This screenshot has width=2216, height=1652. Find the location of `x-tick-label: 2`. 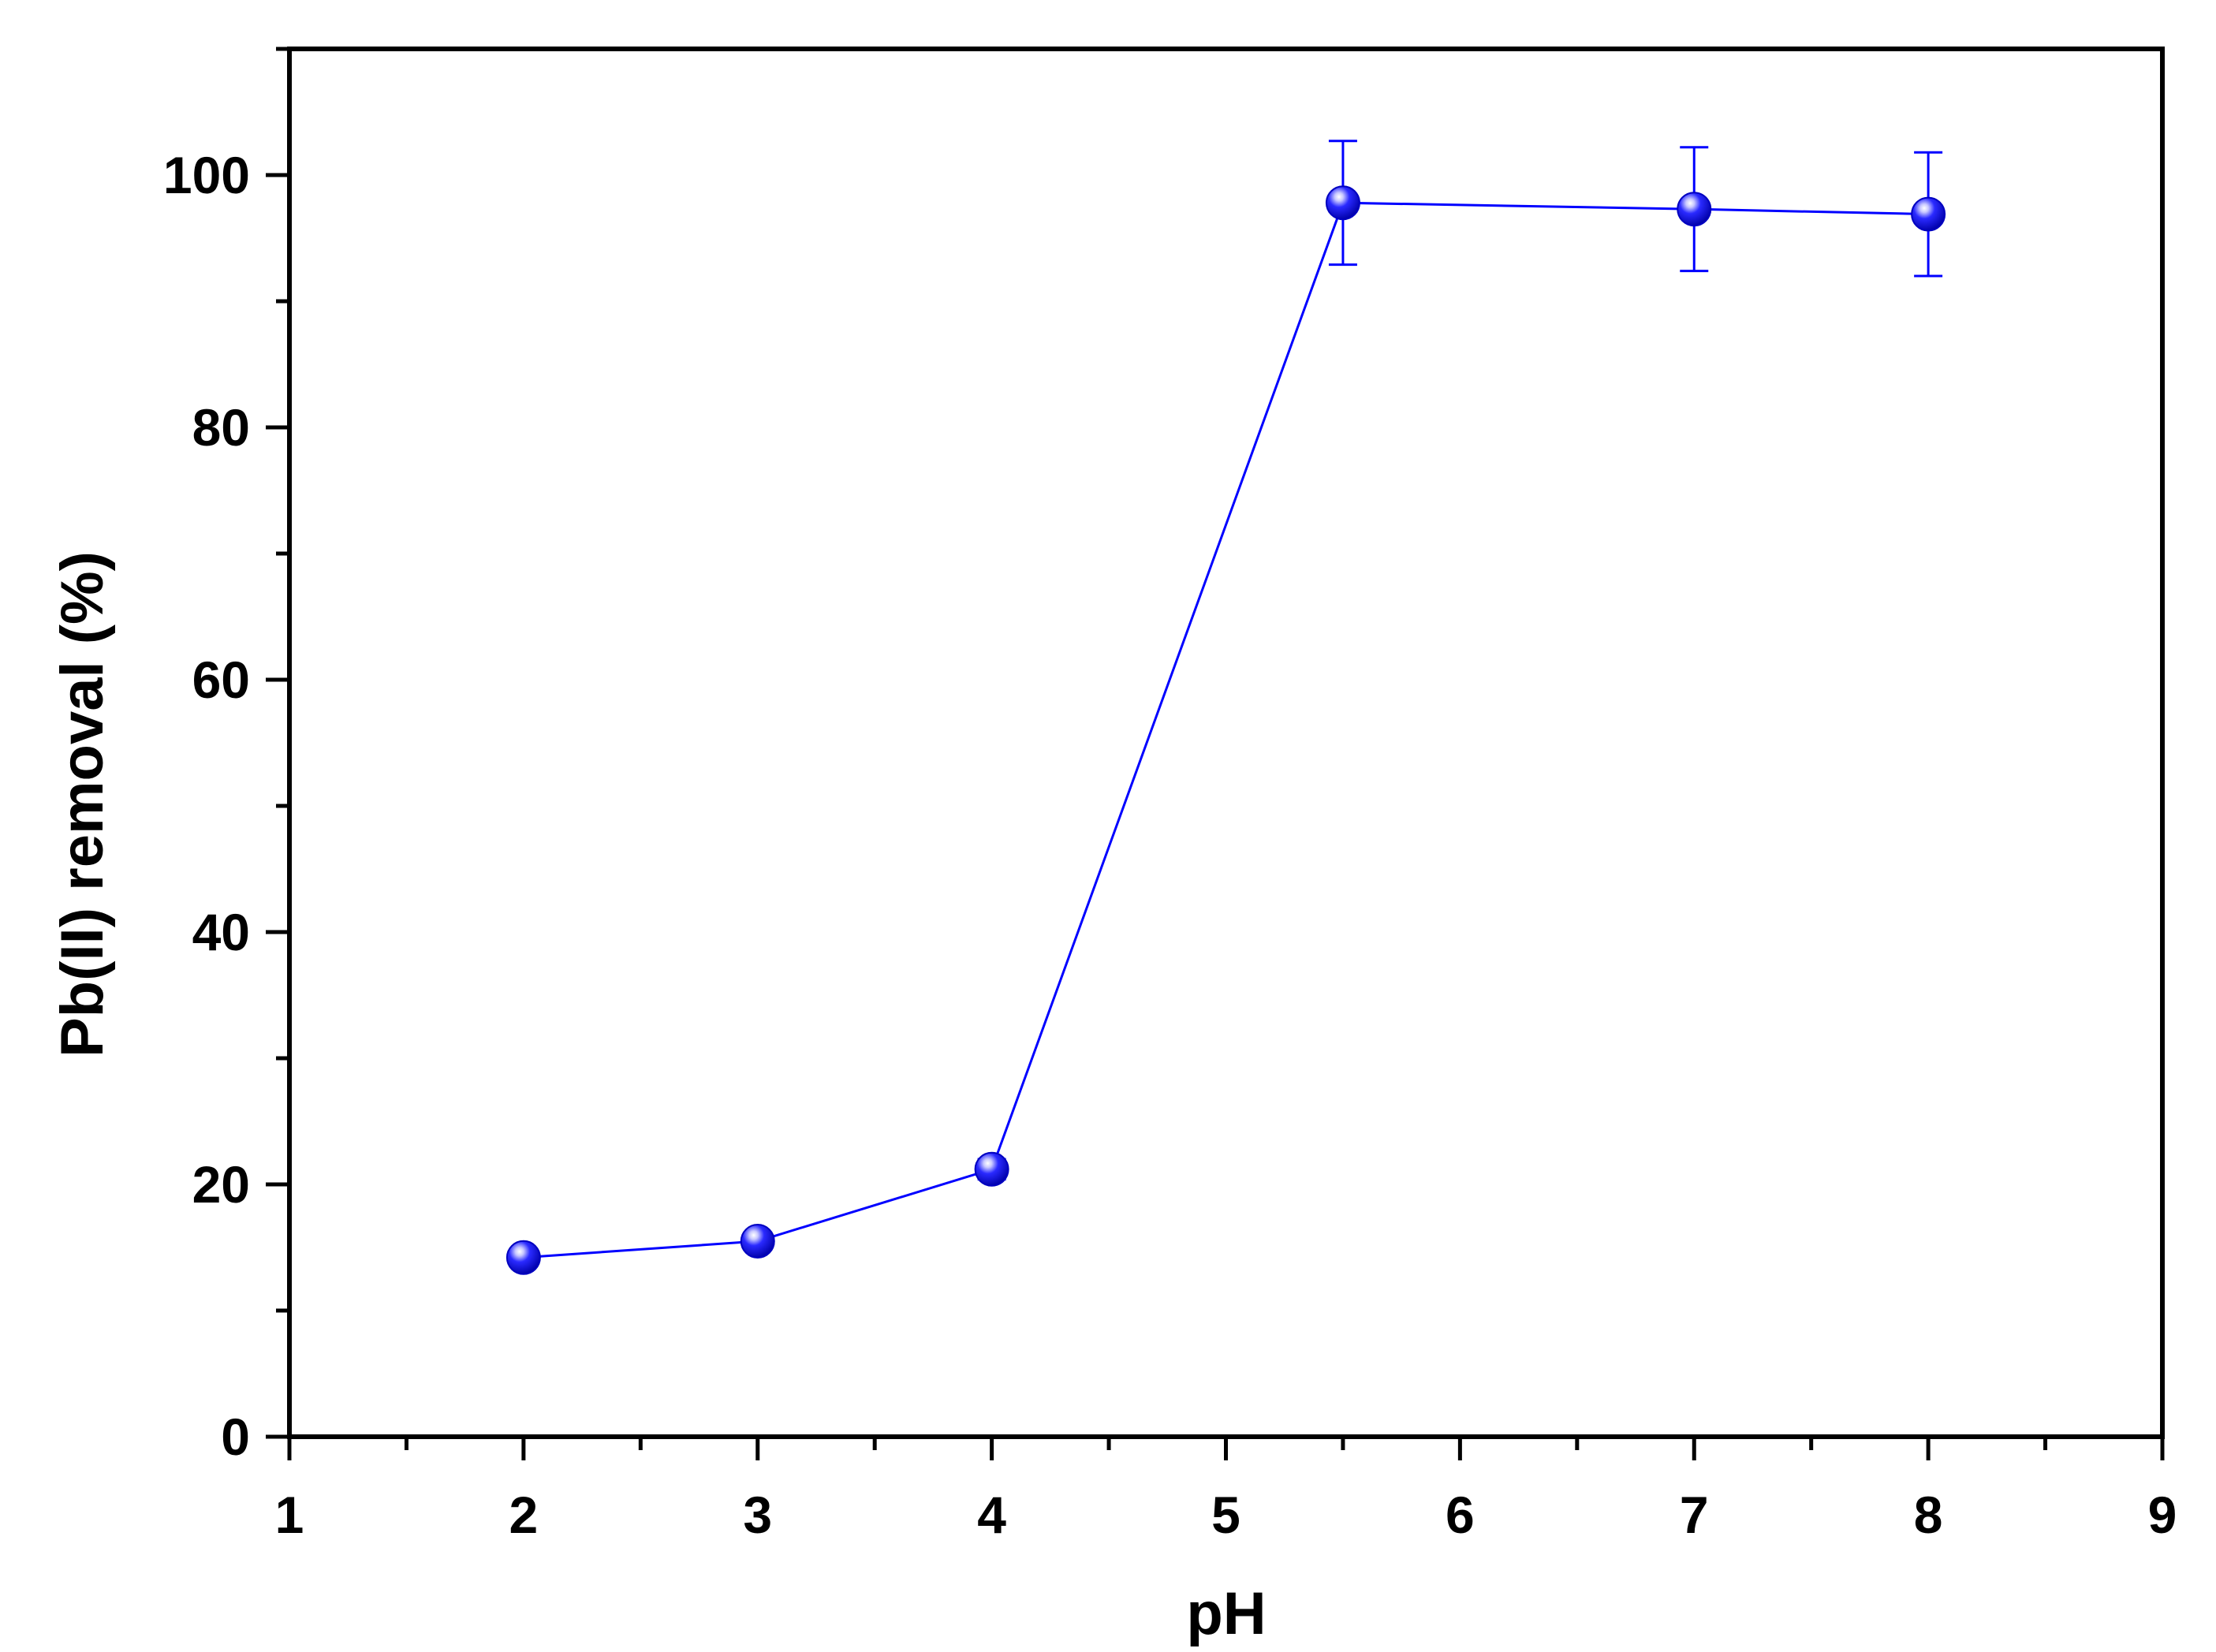

x-tick-label: 2 is located at coordinates (524, 1515).